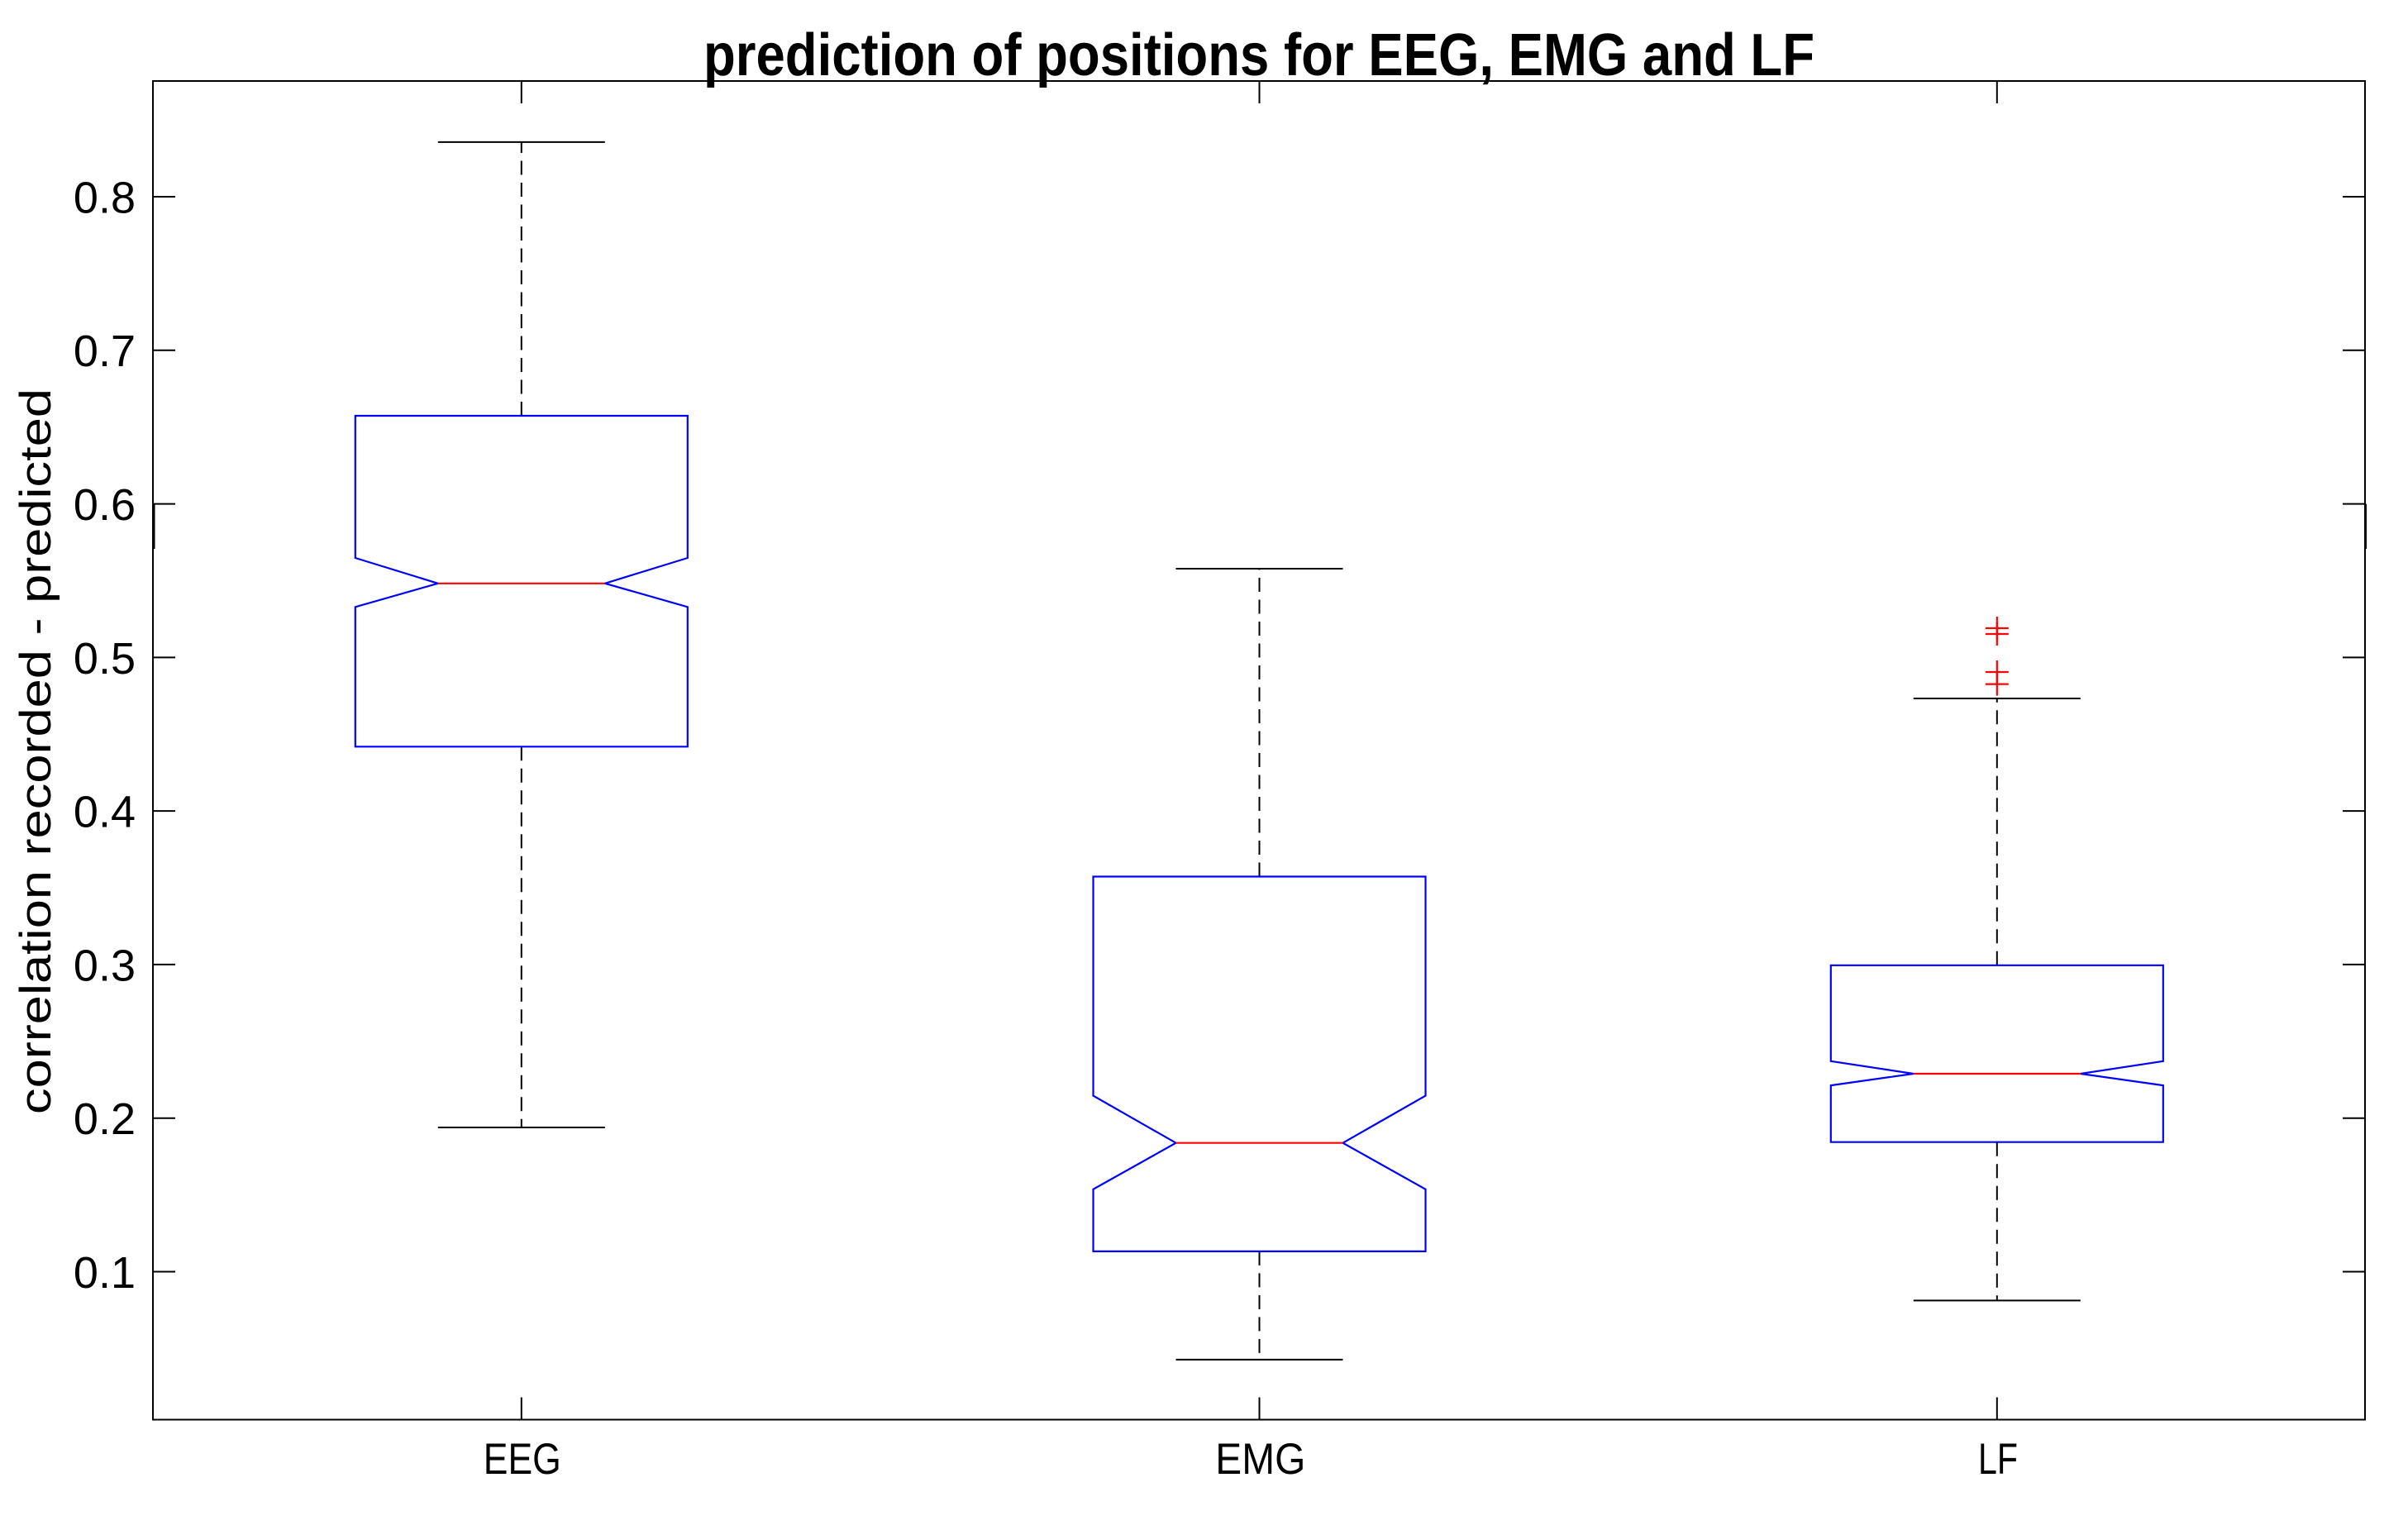 This screenshot has width=2408, height=1530. I want to click on svg-text: 0.5, so click(105, 659).